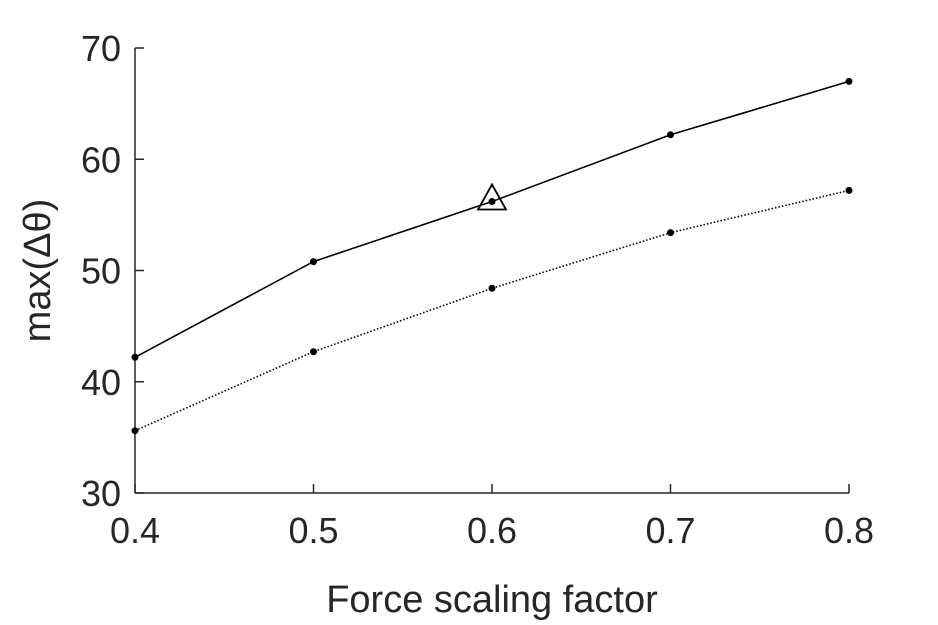  What do you see at coordinates (101, 493) in the screenshot?
I see `y-tick-label: 30` at bounding box center [101, 493].